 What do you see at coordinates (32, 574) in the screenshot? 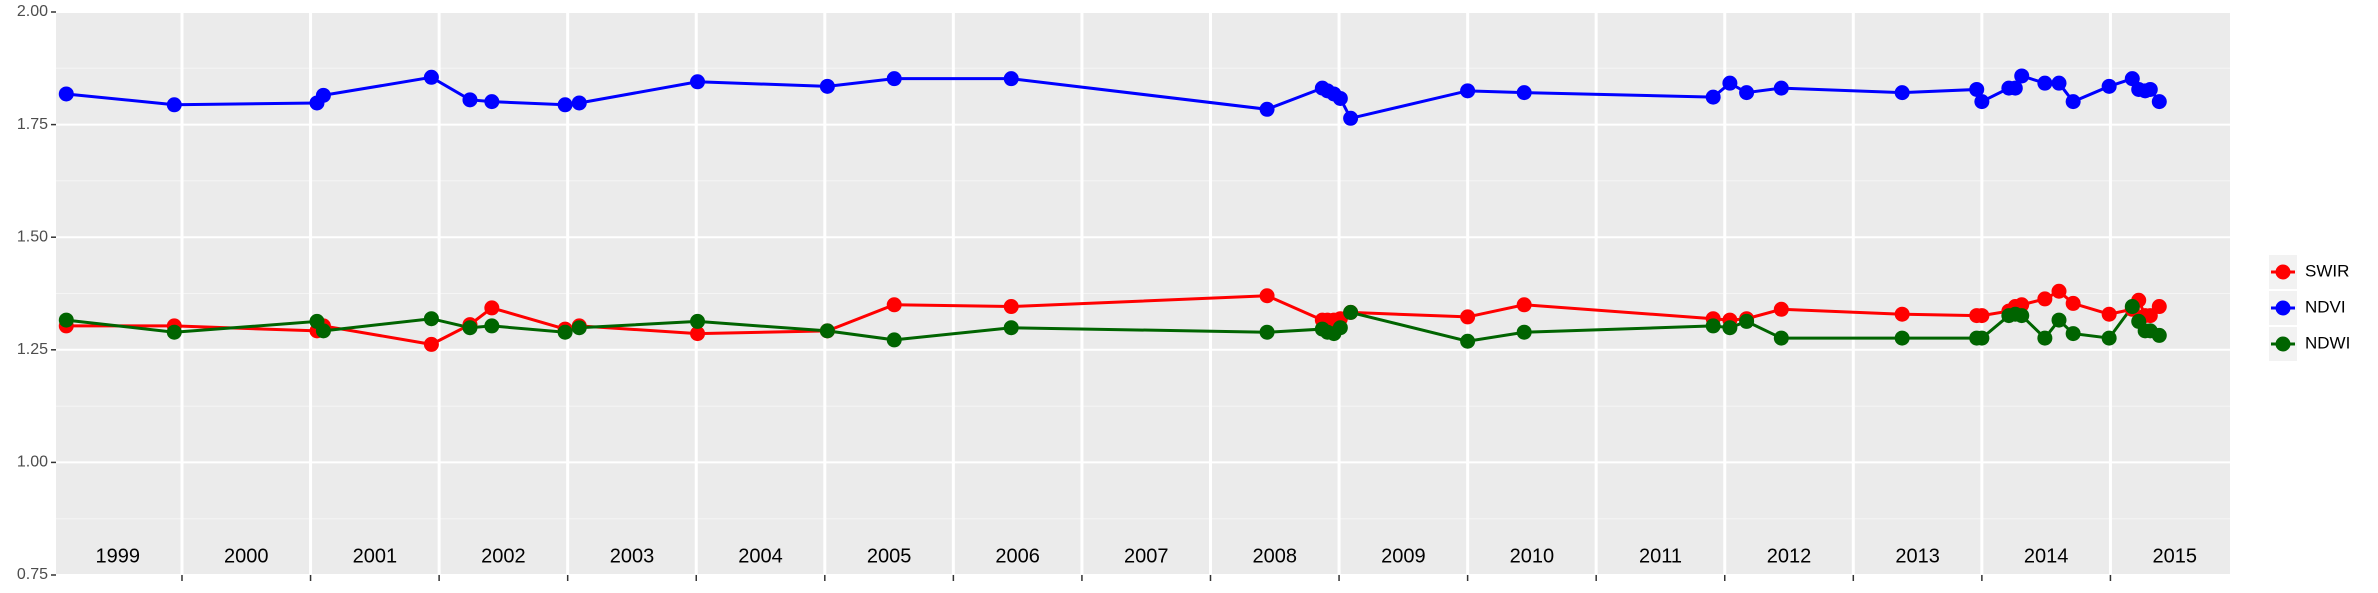
I see `y-tick-label: 0.75` at bounding box center [32, 574].